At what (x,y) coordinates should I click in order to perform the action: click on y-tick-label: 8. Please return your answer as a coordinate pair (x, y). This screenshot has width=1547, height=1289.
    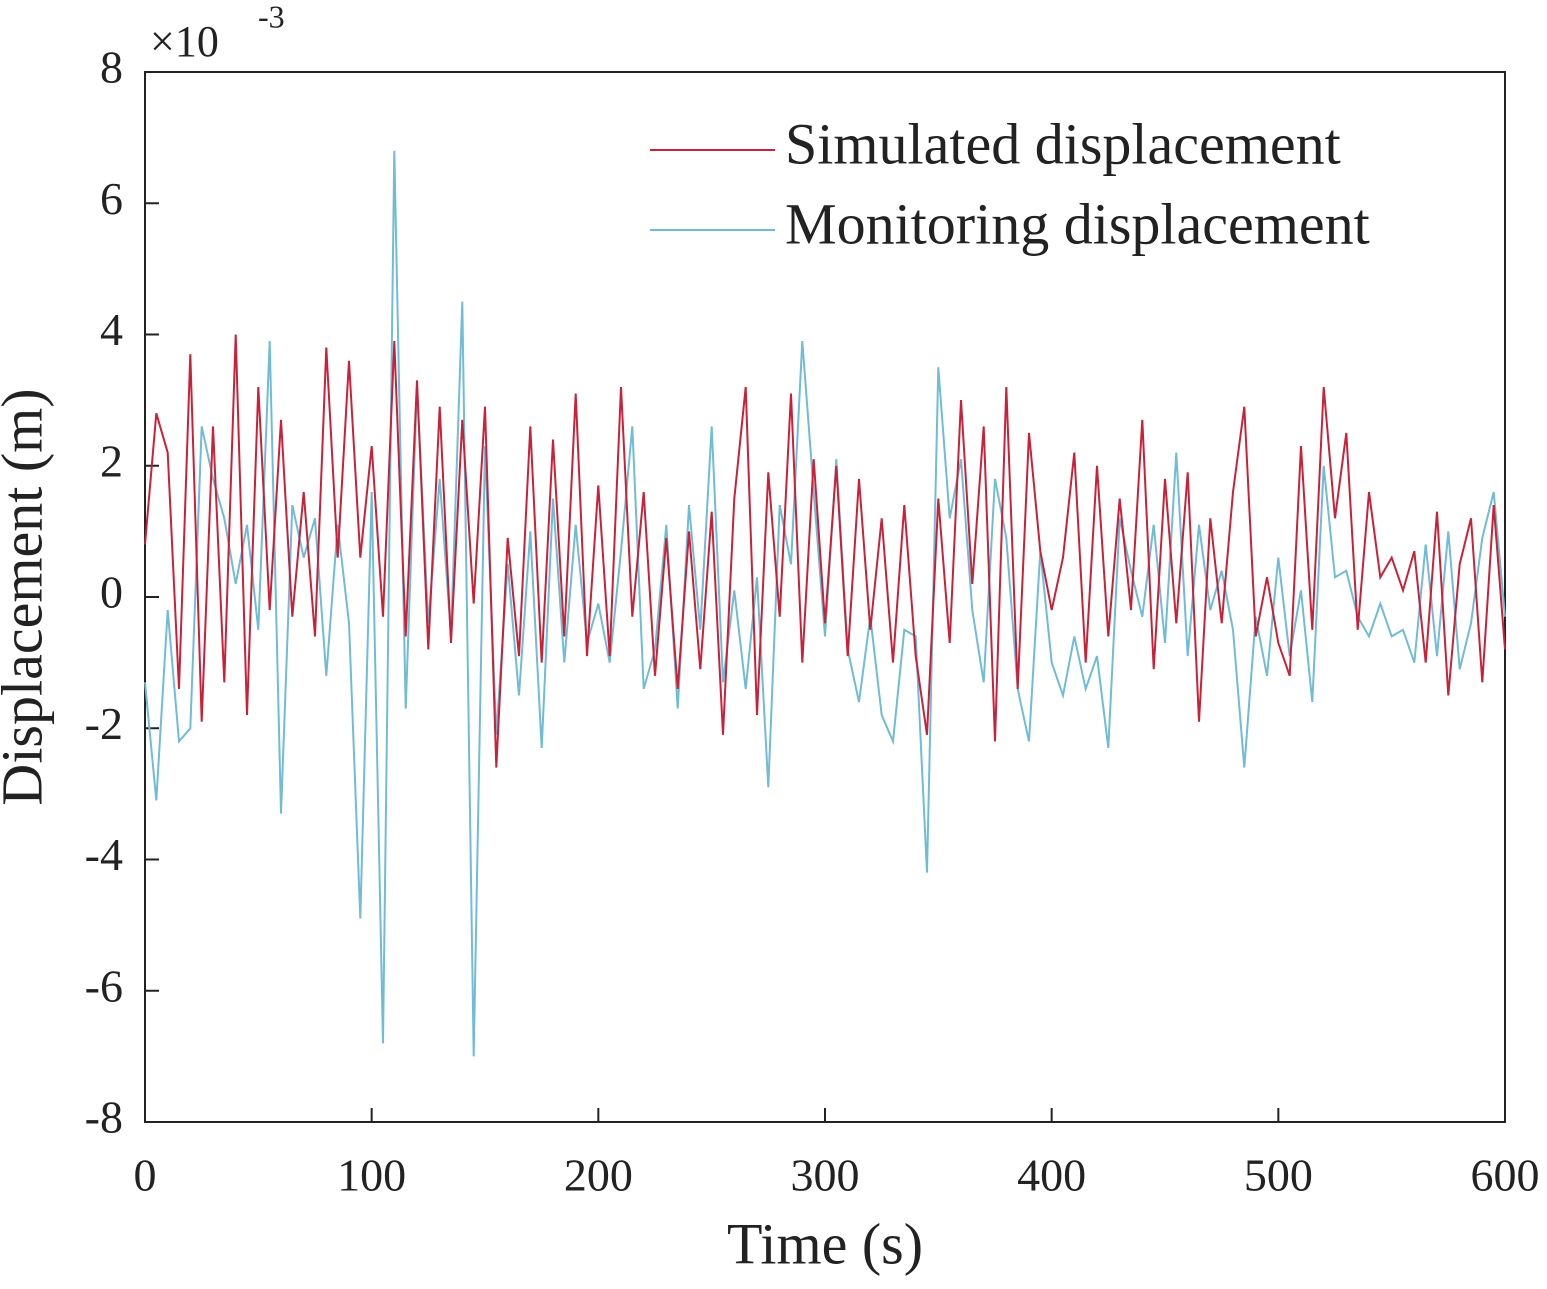
    Looking at the image, I should click on (111, 67).